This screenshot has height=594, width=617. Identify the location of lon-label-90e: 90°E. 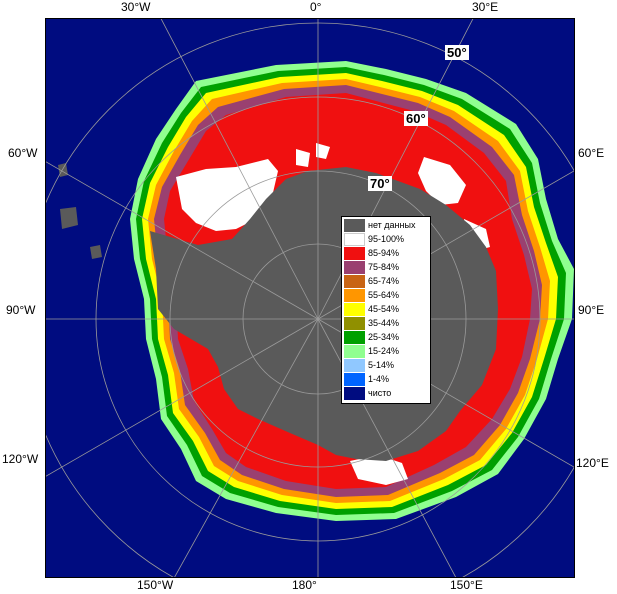
(591, 310).